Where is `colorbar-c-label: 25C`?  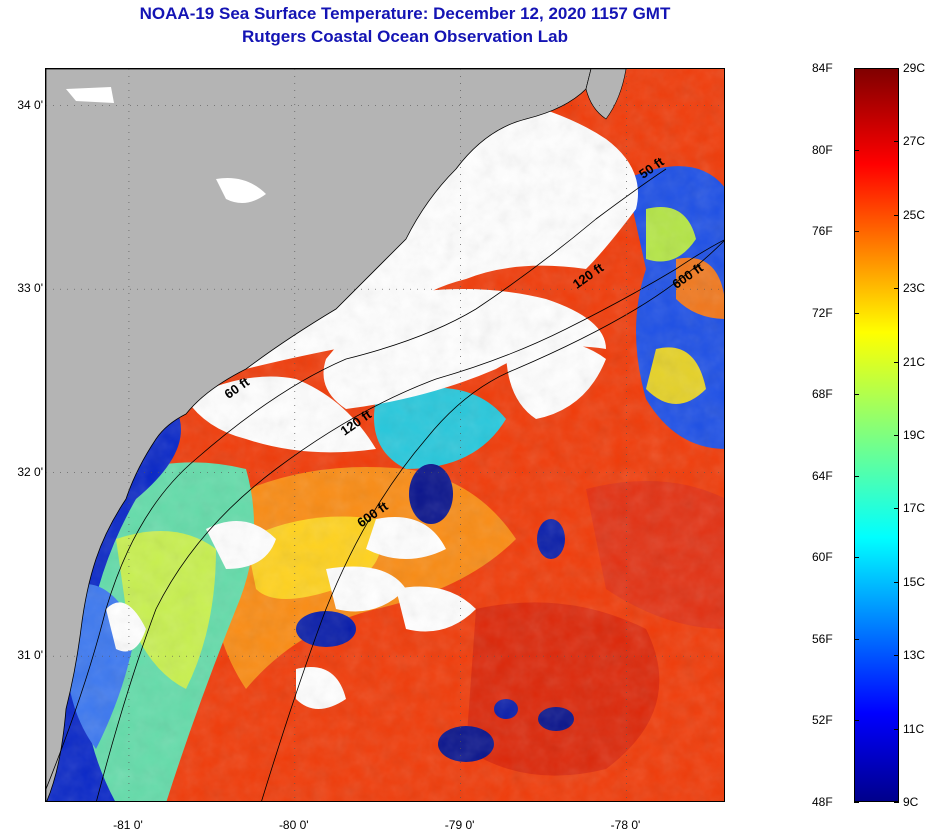
colorbar-c-label: 25C is located at coordinates (914, 214).